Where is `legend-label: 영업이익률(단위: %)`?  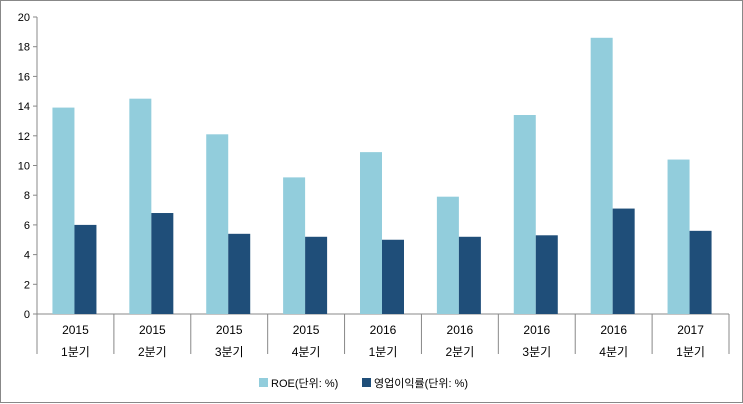
legend-label: 영업이익률(단위: %) is located at coordinates (421, 383).